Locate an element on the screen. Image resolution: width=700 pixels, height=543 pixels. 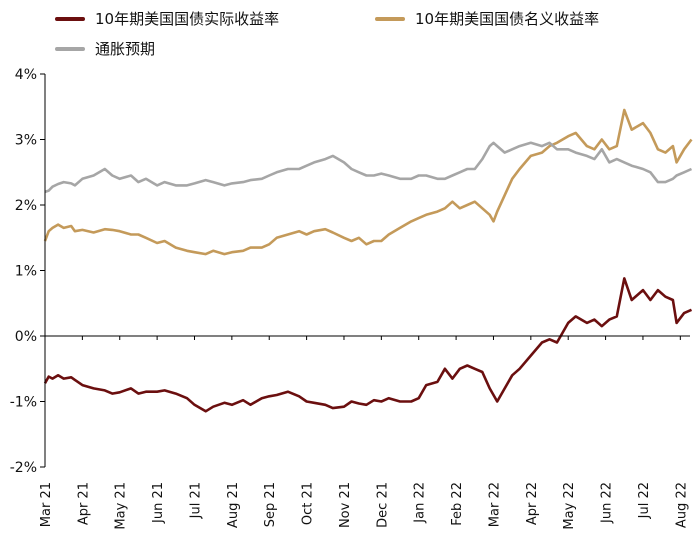
x-tick-label: May 21 is located at coordinates (121, 506).